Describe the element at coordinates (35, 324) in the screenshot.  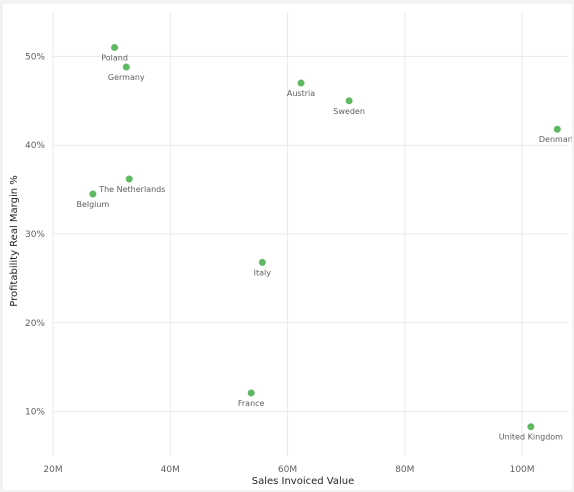
I see `y-tick-label: 20%` at that location.